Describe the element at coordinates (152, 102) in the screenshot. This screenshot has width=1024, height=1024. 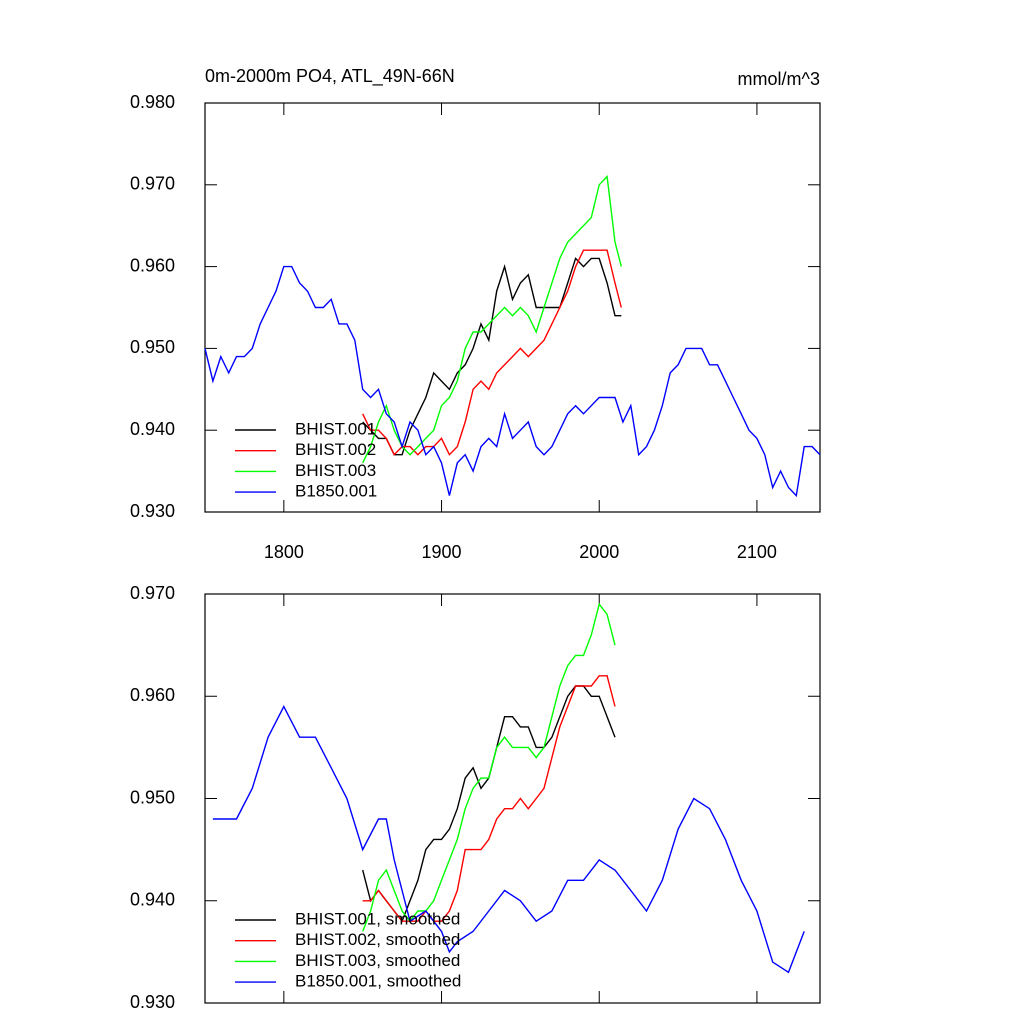
I see `y-tick-label: 0.980` at that location.